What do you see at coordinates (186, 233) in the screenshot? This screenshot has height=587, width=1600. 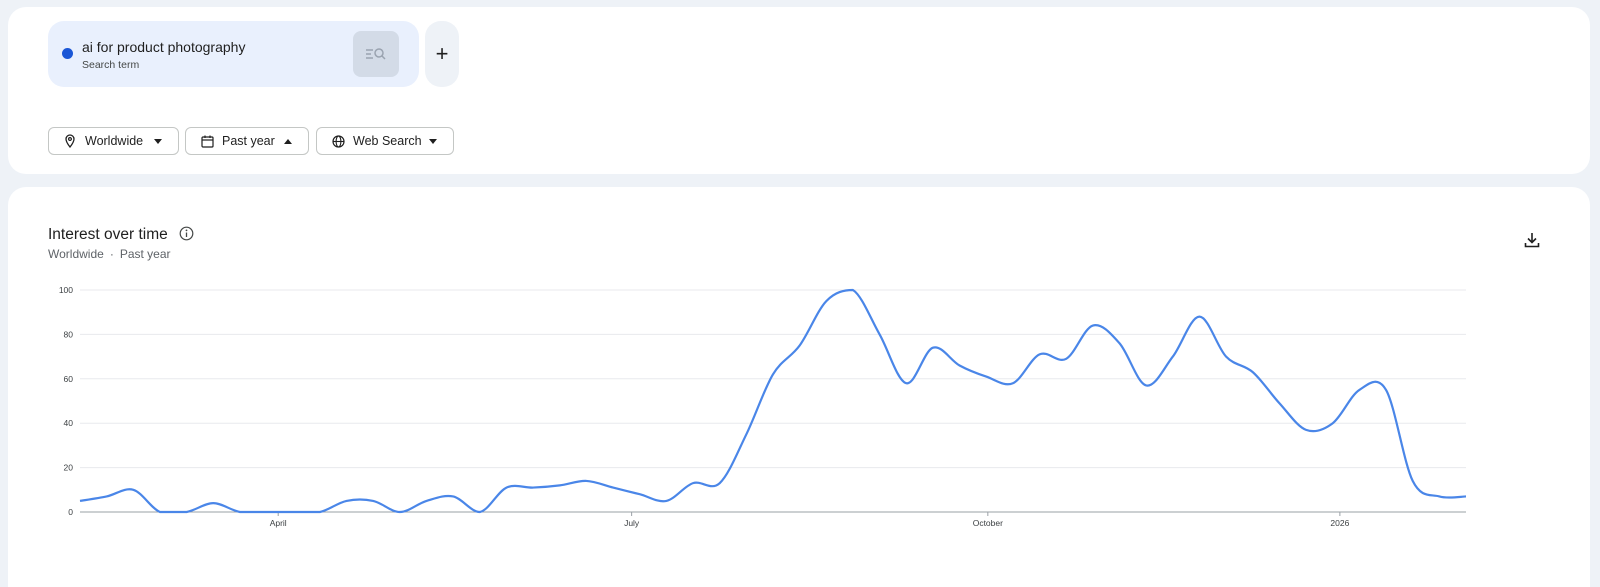 I see `info-icon` at bounding box center [186, 233].